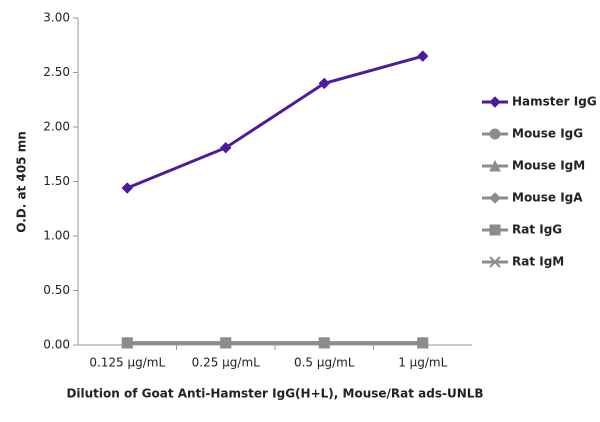  I want to click on legend-label: Mouse IgM, so click(548, 166).